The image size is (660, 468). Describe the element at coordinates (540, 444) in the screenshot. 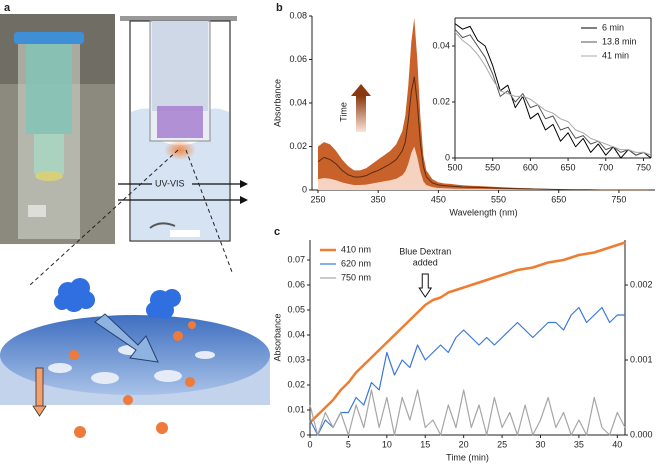

I see `x-tick-label: 30` at that location.